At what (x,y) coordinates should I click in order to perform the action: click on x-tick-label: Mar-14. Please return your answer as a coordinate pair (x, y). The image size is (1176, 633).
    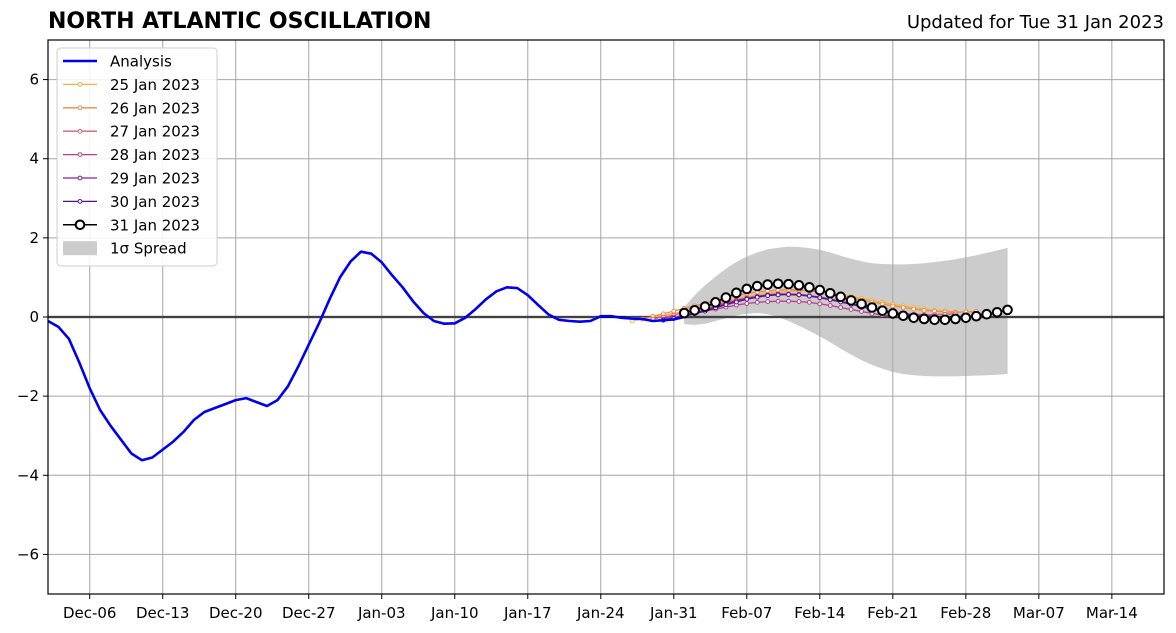
    Looking at the image, I should click on (1112, 613).